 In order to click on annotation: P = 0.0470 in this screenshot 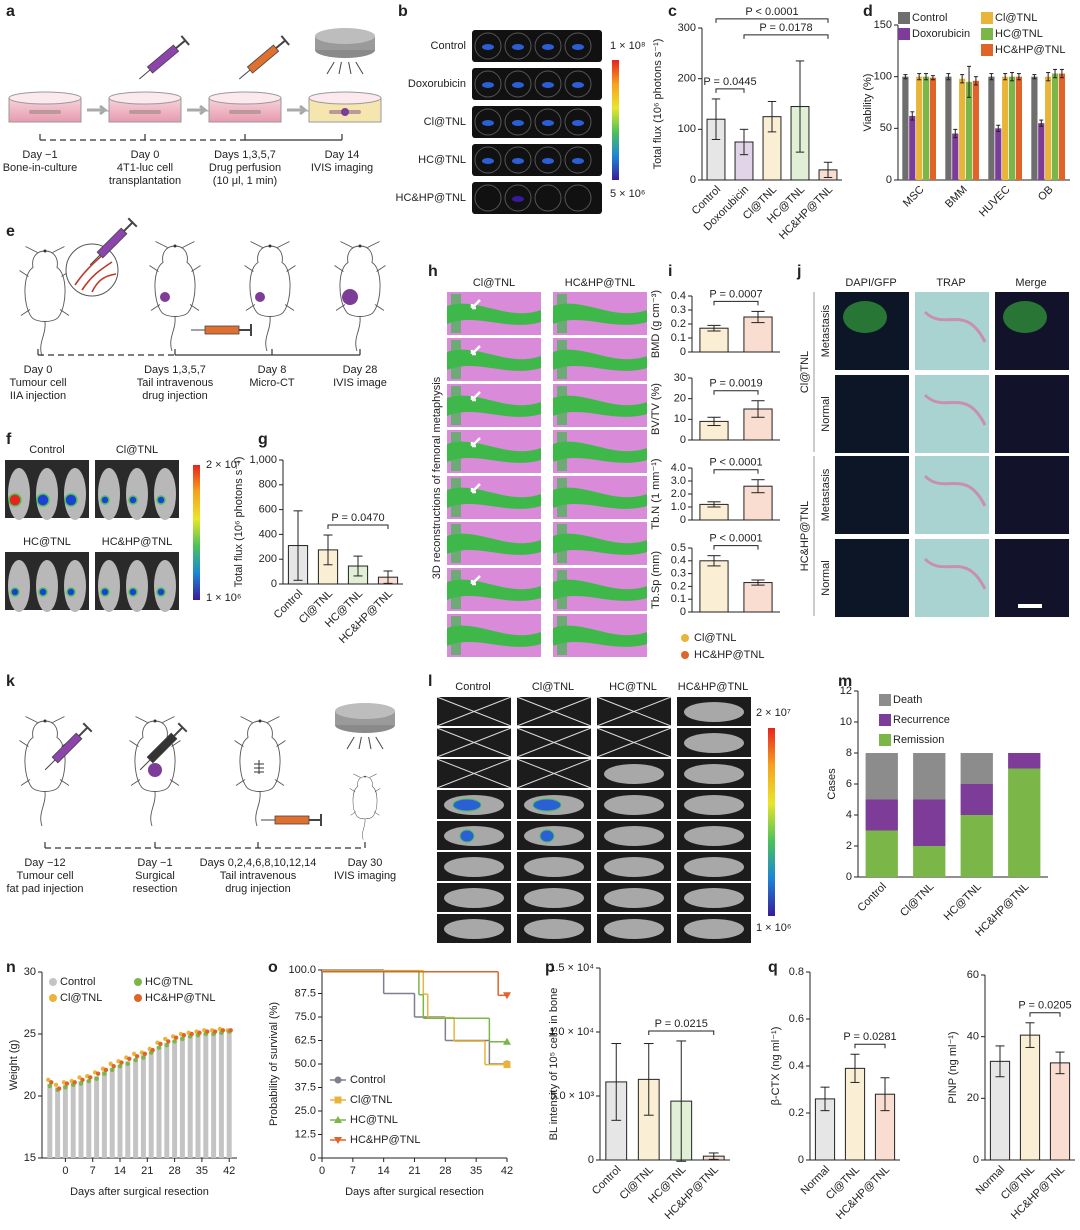, I will do `click(357, 518)`.